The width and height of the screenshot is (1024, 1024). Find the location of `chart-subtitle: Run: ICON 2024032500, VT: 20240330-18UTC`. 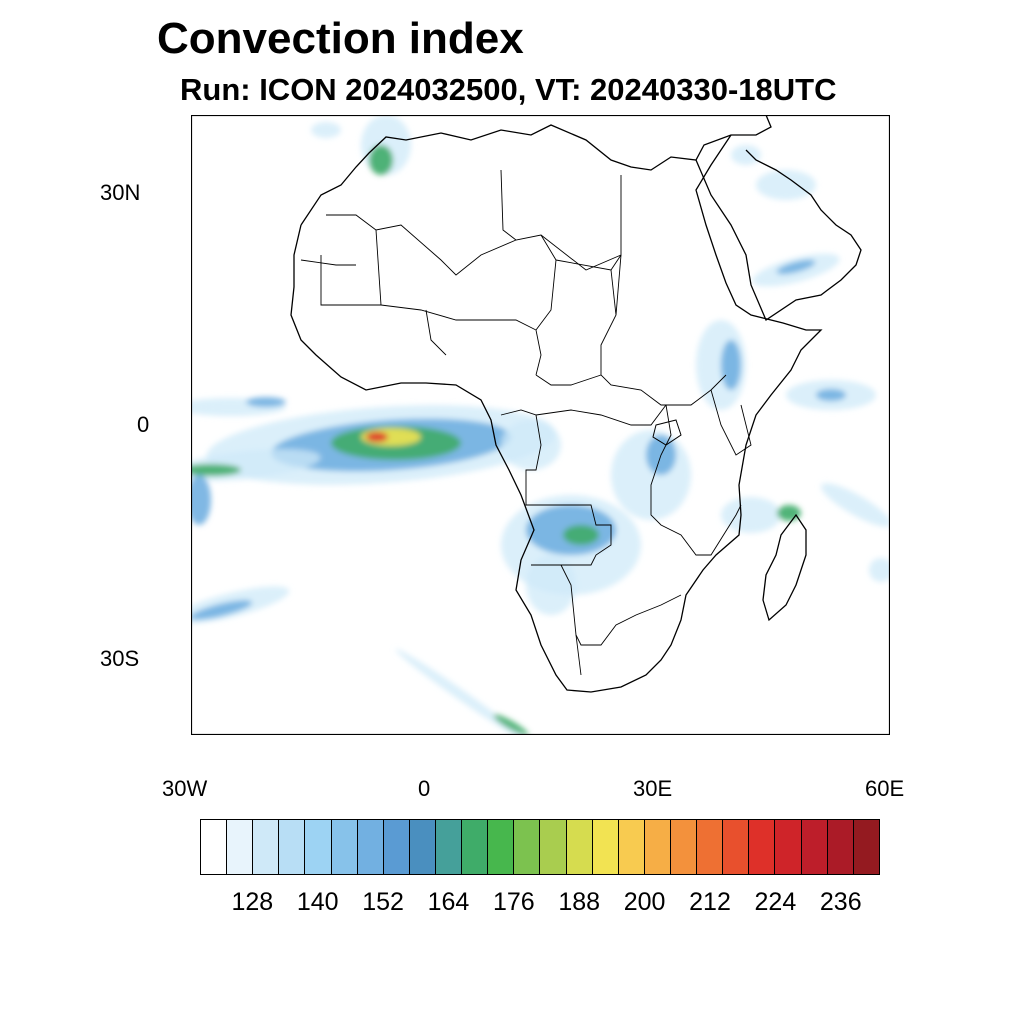

chart-subtitle: Run: ICON 2024032500, VT: 20240330-18UTC is located at coordinates (508, 89).